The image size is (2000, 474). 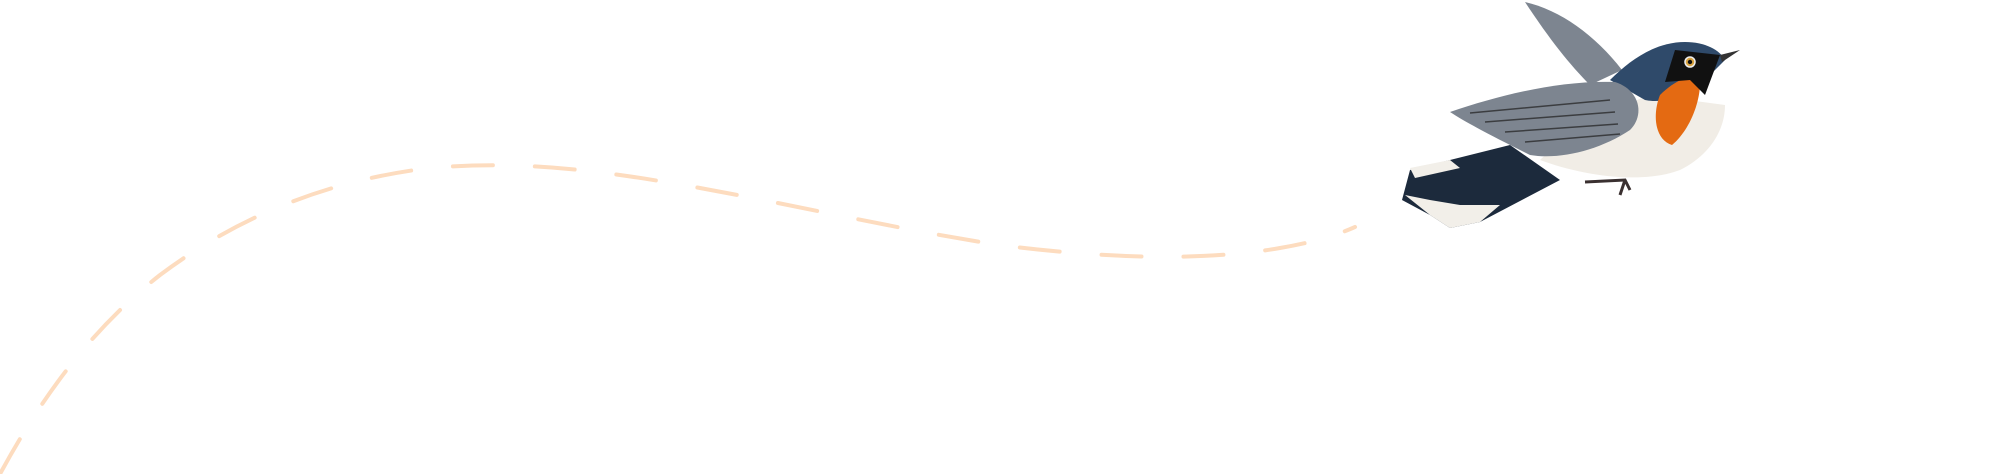 I want to click on bird-icon, so click(x=1571, y=115).